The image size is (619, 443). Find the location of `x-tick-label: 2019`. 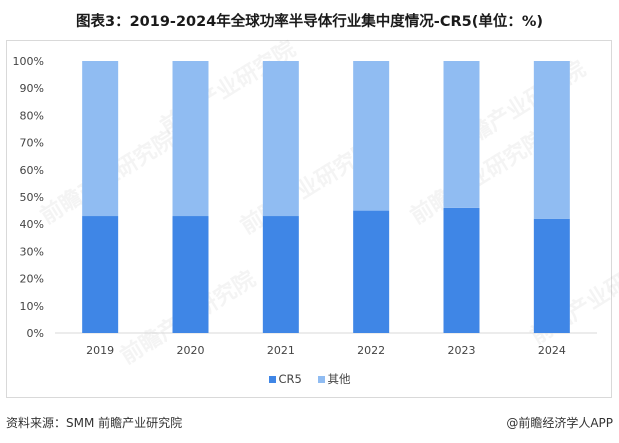

x-tick-label: 2019 is located at coordinates (100, 350).